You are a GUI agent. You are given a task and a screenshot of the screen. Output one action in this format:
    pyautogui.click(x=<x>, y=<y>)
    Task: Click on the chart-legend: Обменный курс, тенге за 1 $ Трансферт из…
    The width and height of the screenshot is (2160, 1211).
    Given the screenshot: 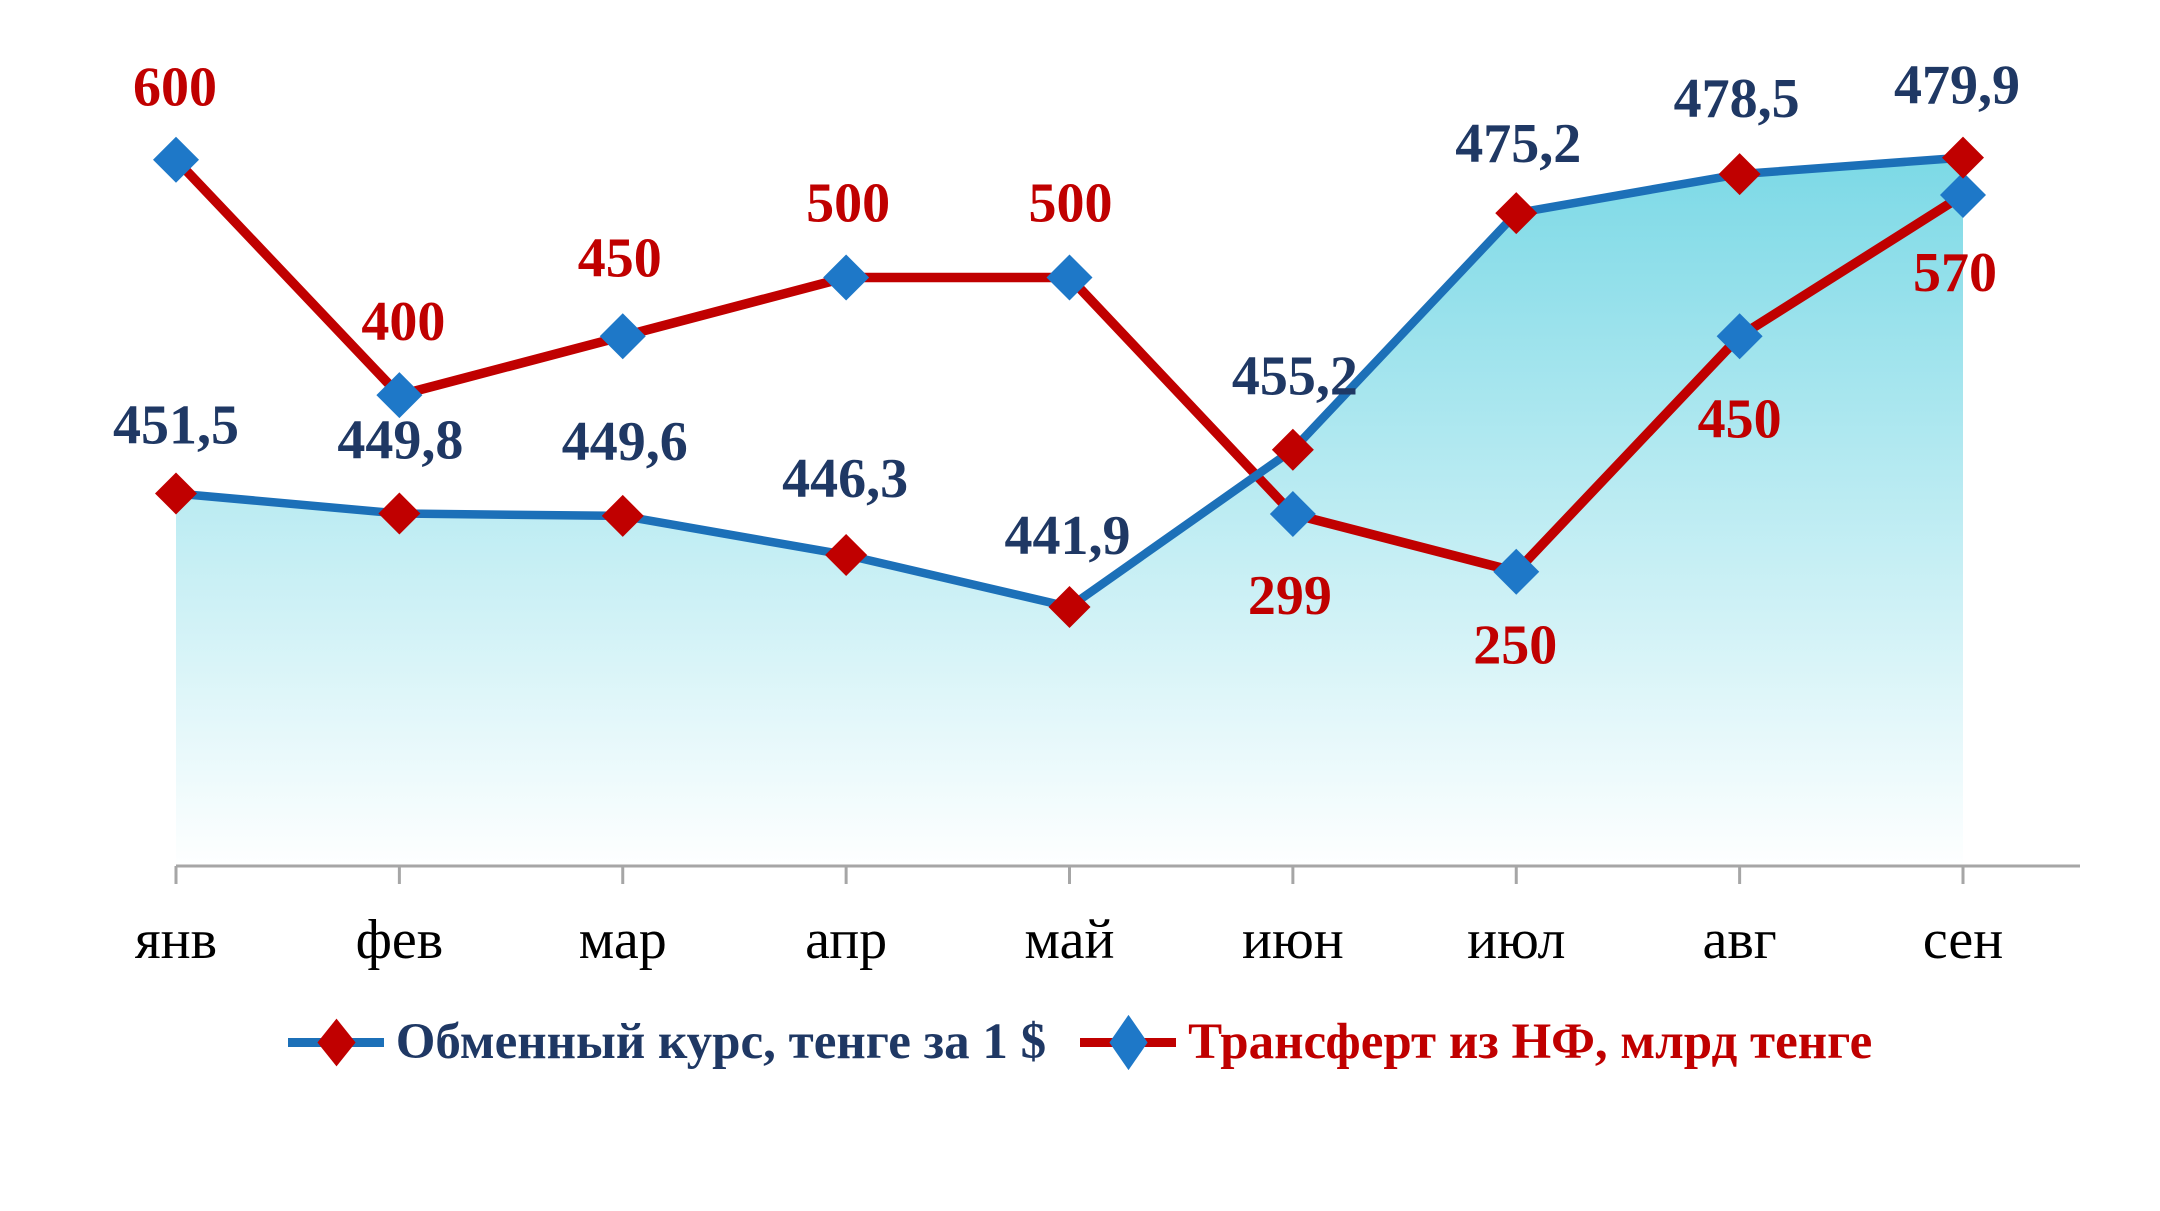 What is the action you would take?
    pyautogui.click(x=1080, y=1042)
    